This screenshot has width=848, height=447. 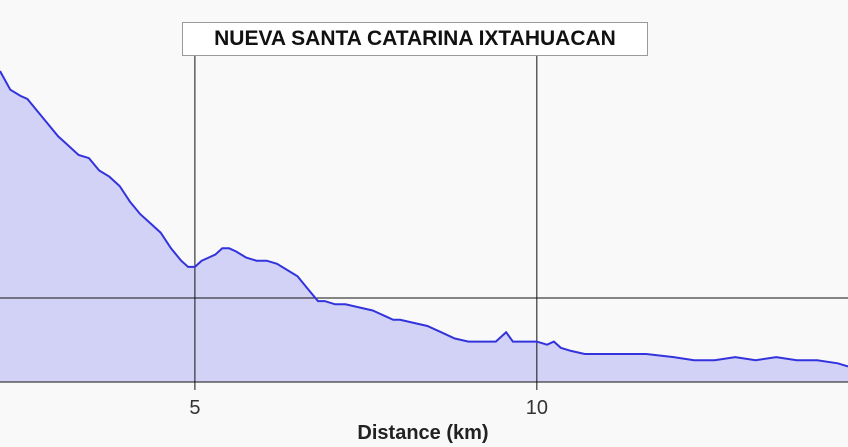 What do you see at coordinates (415, 39) in the screenshot?
I see `chart-title: NUEVA SANTA CATARINA IXTAHUACAN` at bounding box center [415, 39].